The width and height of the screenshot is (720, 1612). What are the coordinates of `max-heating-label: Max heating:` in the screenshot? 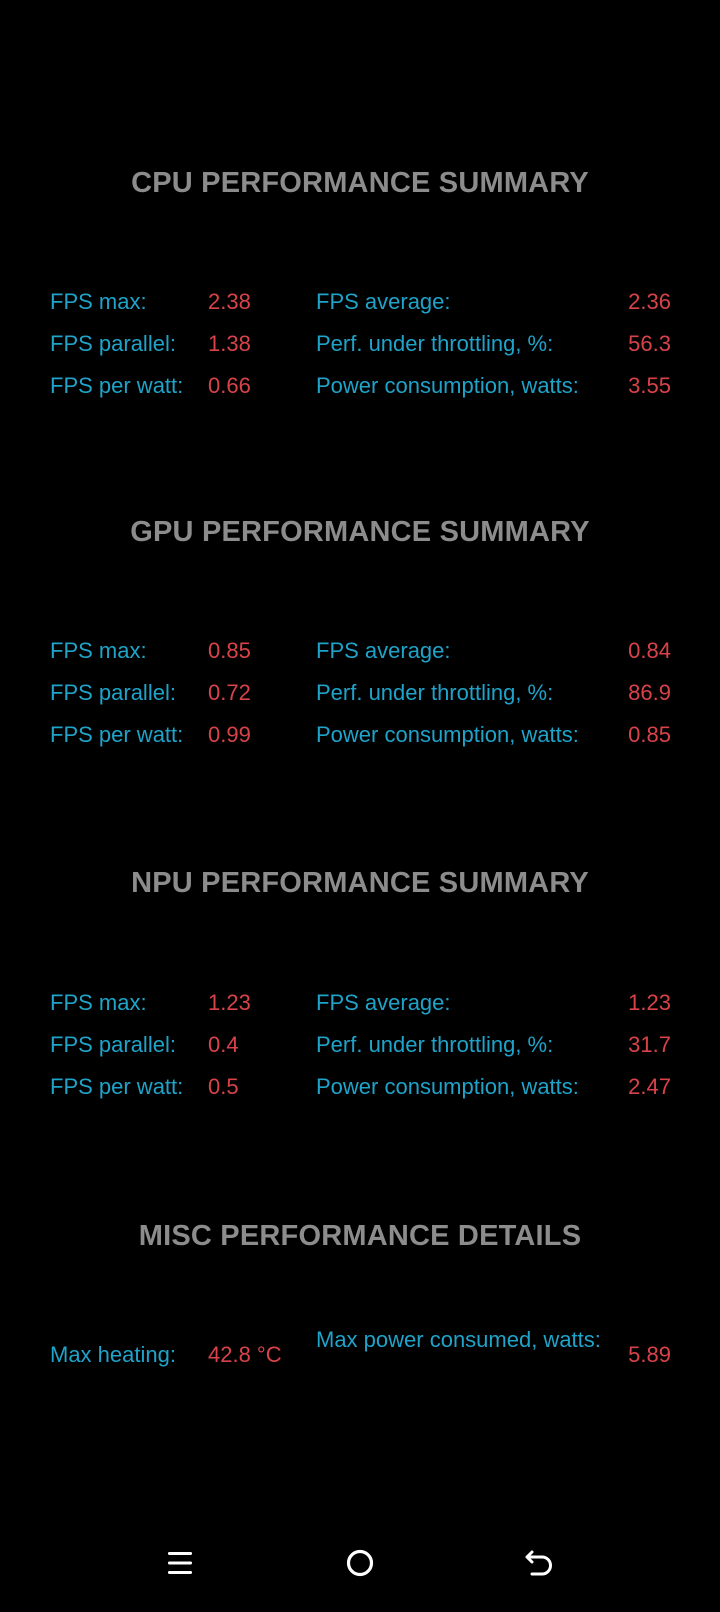 It's located at (113, 1354).